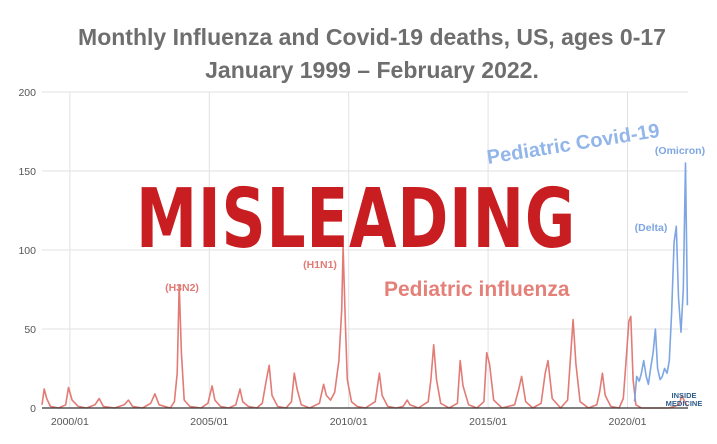  I want to click on annotation-delta: (Delta), so click(651, 228).